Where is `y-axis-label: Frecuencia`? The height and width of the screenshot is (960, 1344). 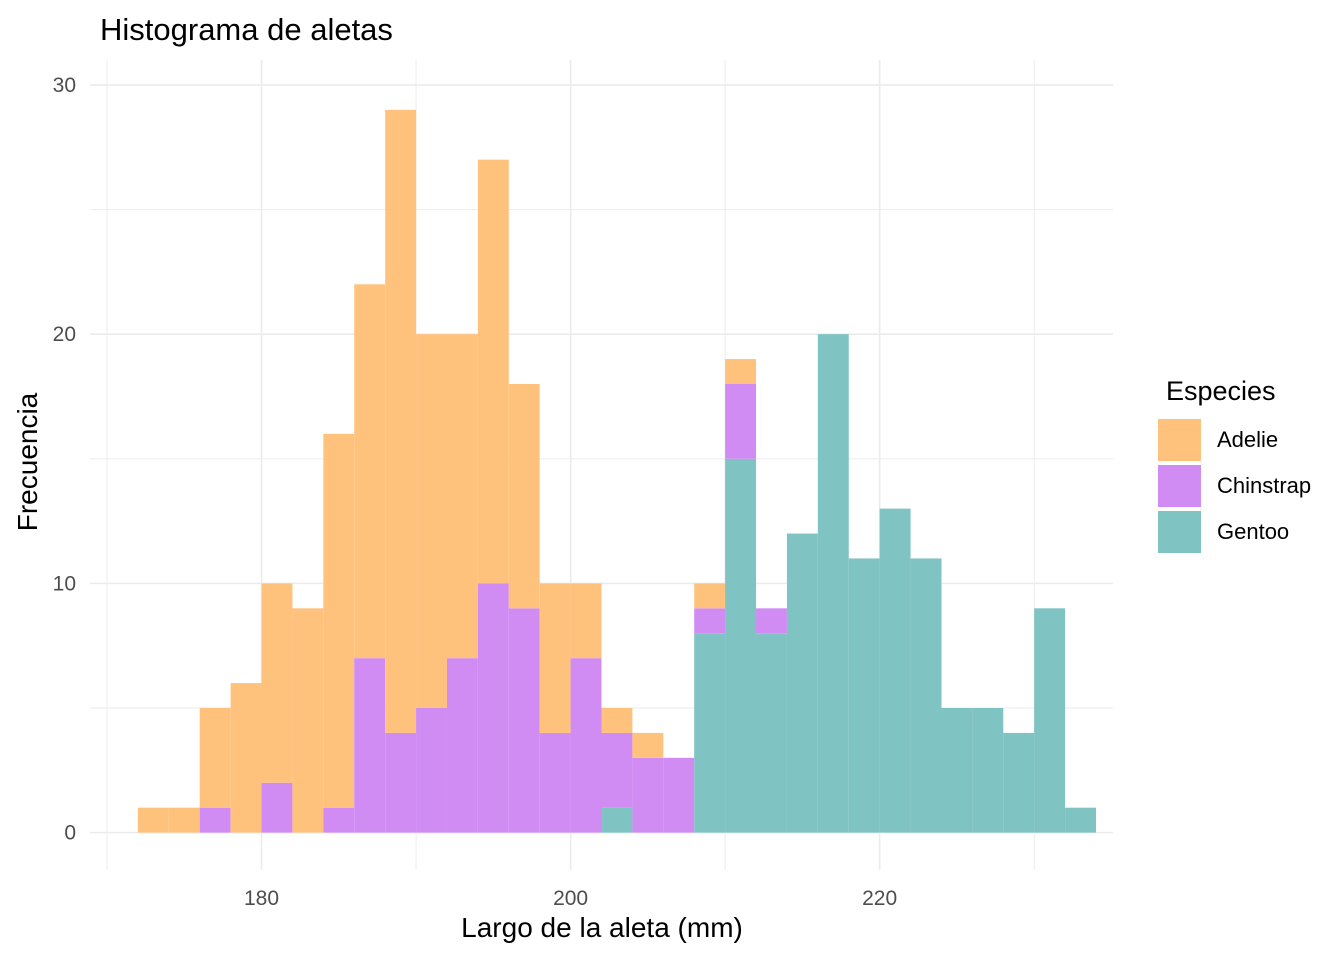
y-axis-label: Frecuencia is located at coordinates (27, 462).